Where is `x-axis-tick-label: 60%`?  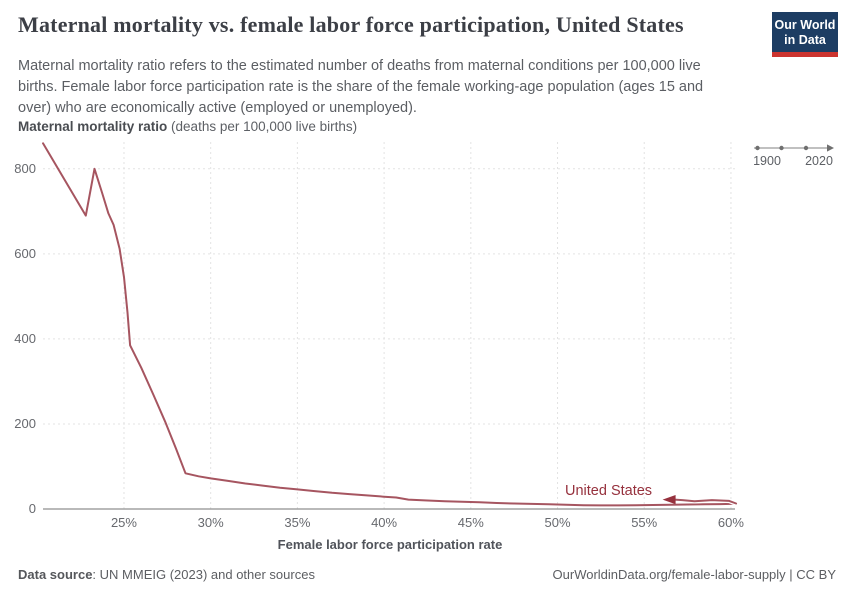 x-axis-tick-label: 60% is located at coordinates (730, 522).